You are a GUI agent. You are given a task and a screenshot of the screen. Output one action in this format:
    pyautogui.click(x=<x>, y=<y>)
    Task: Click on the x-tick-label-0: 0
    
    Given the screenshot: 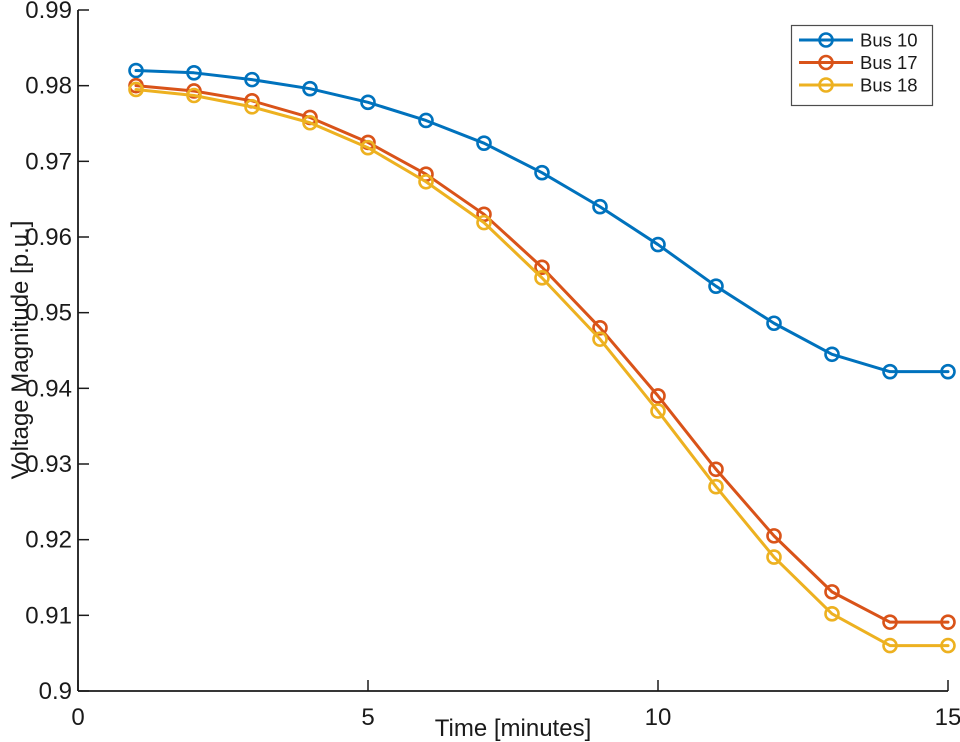 What is the action you would take?
    pyautogui.click(x=77, y=717)
    